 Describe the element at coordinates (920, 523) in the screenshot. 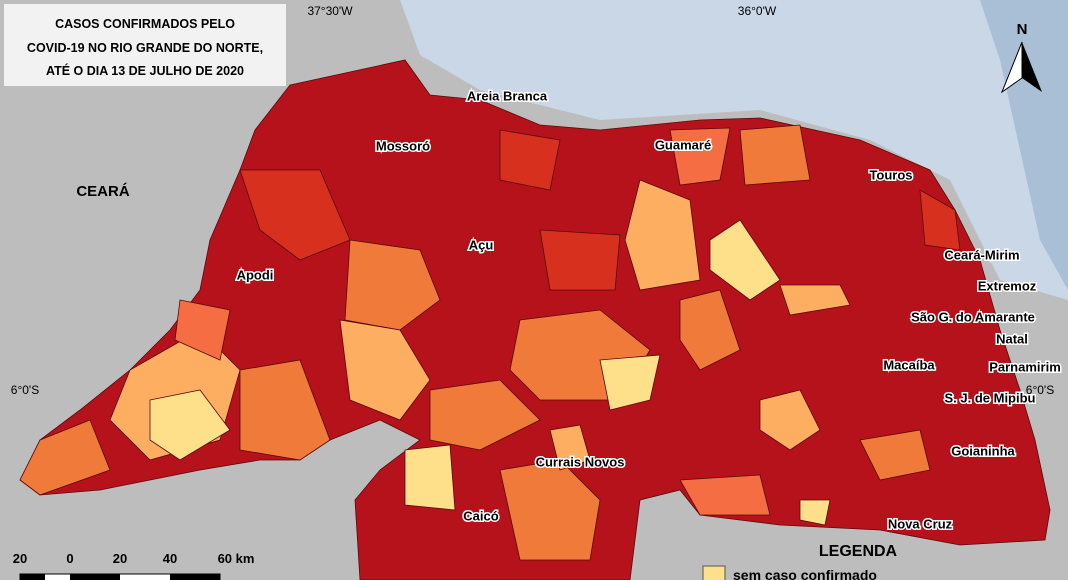

I see `city-label: Nova Cruz` at that location.